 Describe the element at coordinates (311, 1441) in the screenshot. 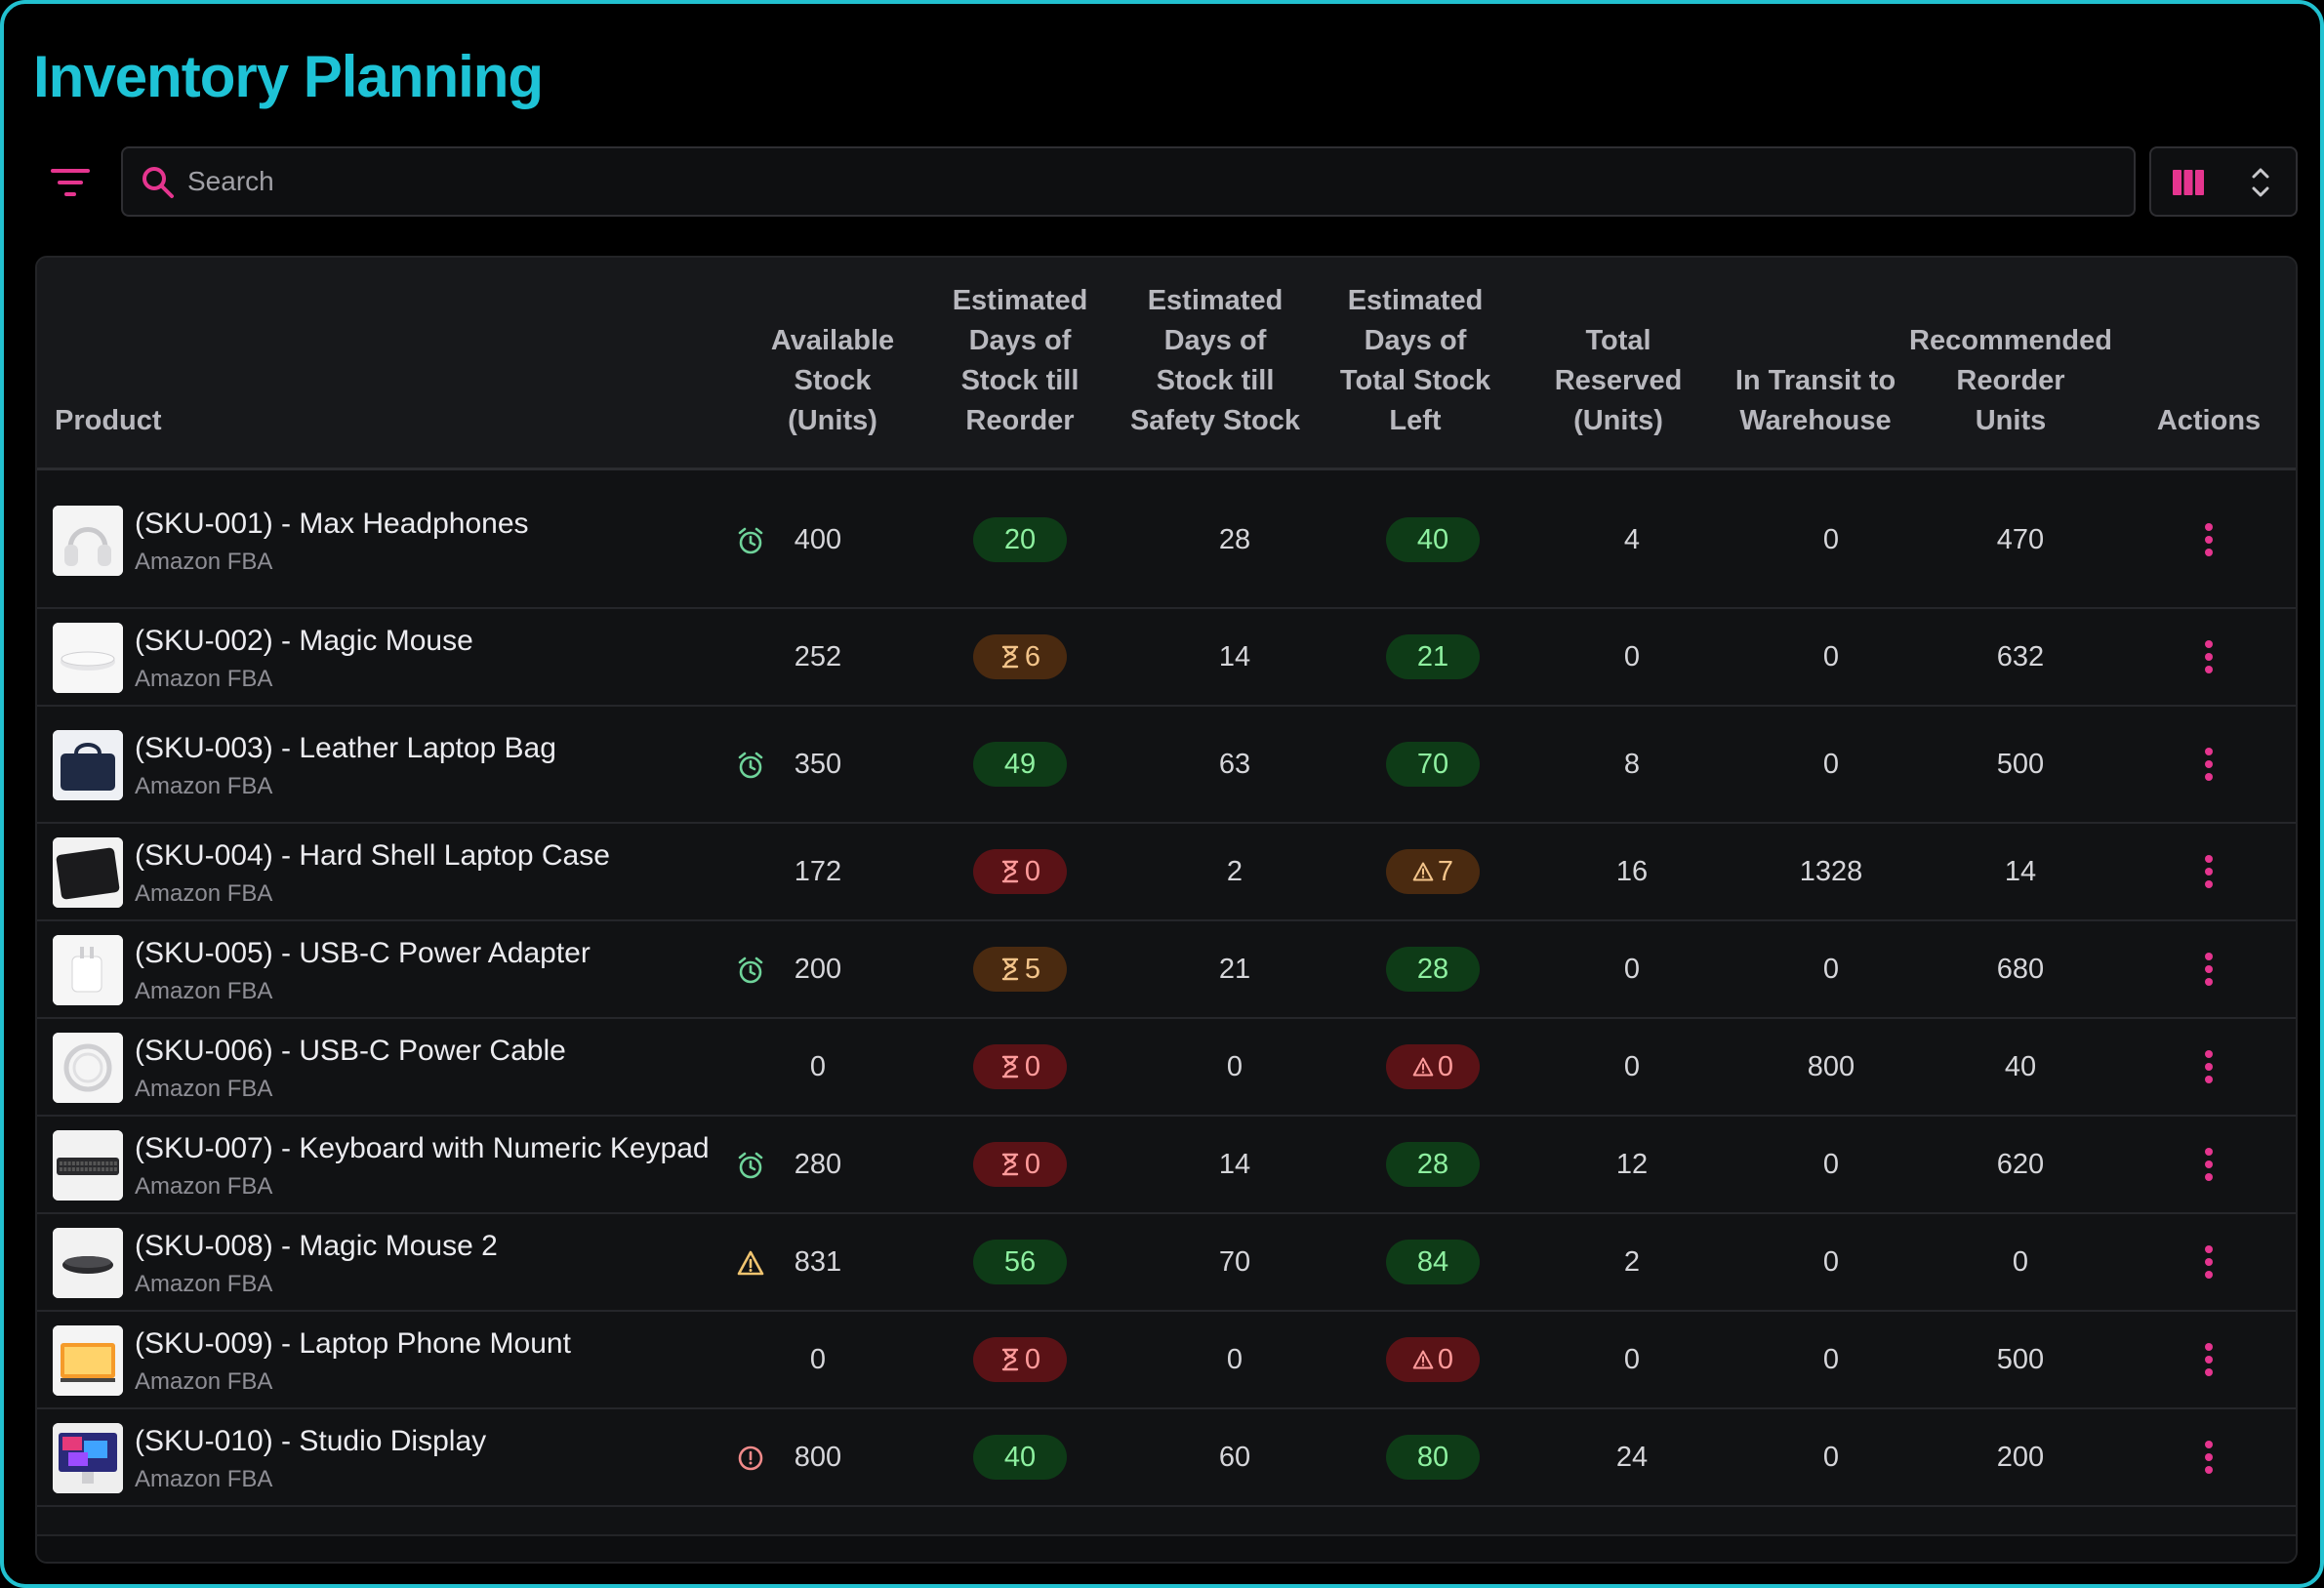

I see `product-name: (SKU-010) - Studio Display` at that location.